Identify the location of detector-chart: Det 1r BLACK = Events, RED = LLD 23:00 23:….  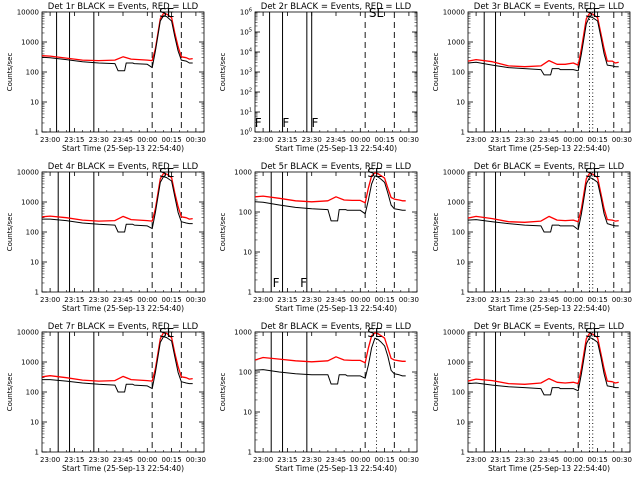
(106, 77).